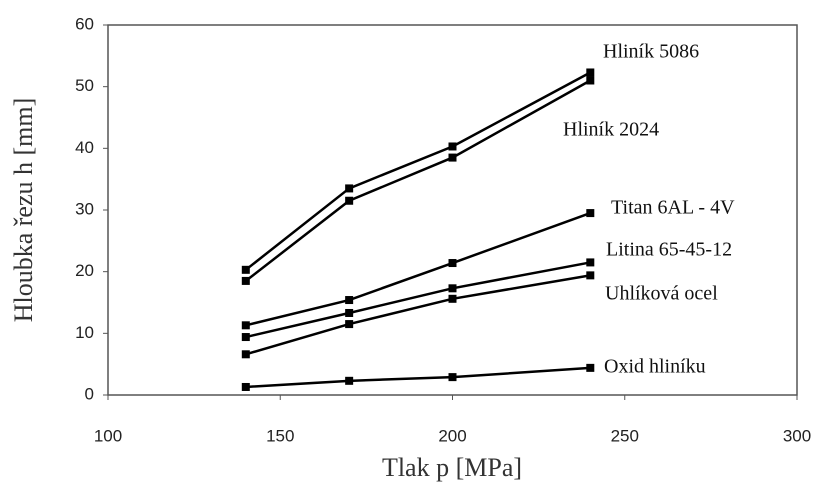  I want to click on series-label: Hliník 2024, so click(611, 130).